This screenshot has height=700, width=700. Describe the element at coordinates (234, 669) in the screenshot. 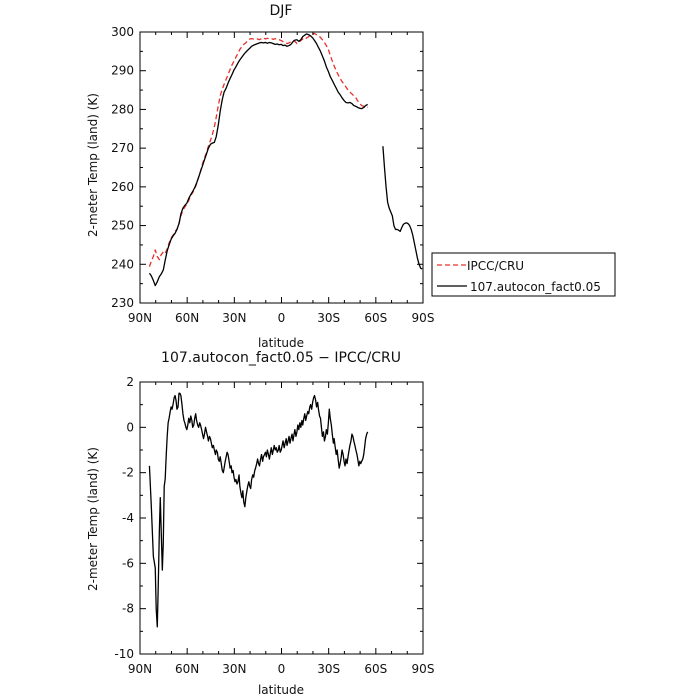

I see `bottom-xtick-label: 30N` at that location.